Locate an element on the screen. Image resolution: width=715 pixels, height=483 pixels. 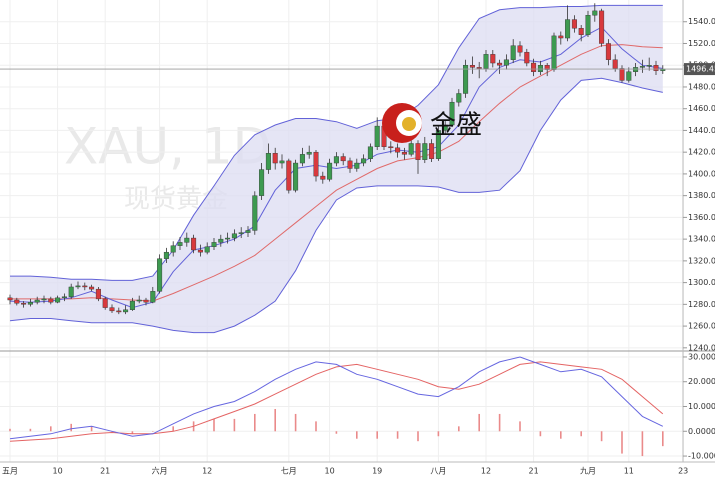
x-tick-label: 19 is located at coordinates (377, 471).